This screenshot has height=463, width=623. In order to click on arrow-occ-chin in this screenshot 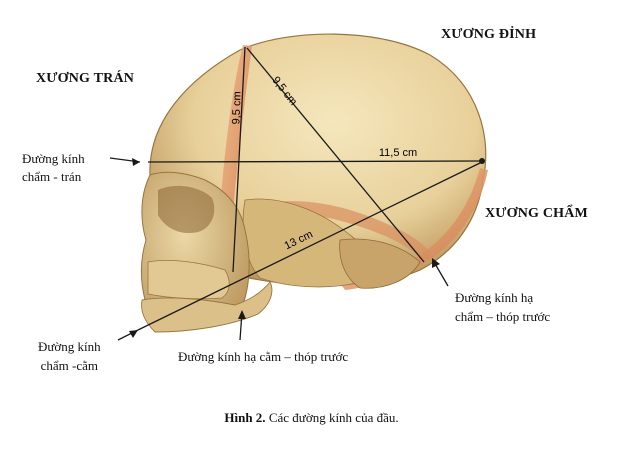, I will do `click(133, 334)`.